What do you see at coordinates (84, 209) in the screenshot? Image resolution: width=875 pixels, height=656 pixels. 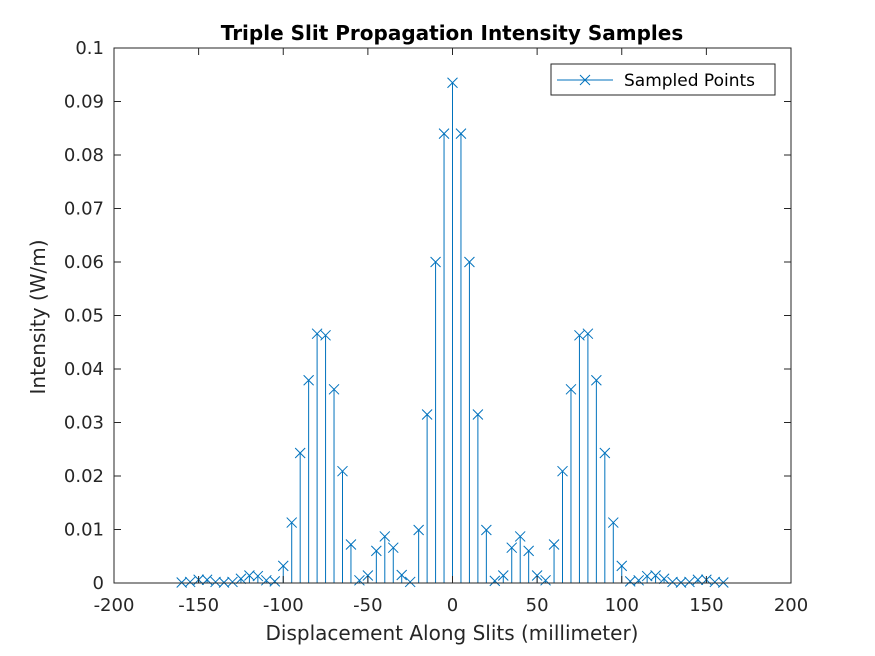 I see `y-tick-label: 0.07` at bounding box center [84, 209].